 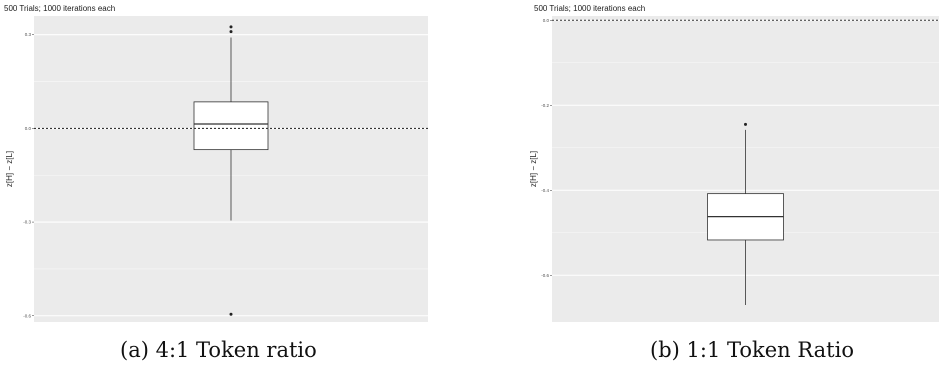 I want to click on caption-a: (a) 4:1 Token ratio, so click(x=218, y=350).